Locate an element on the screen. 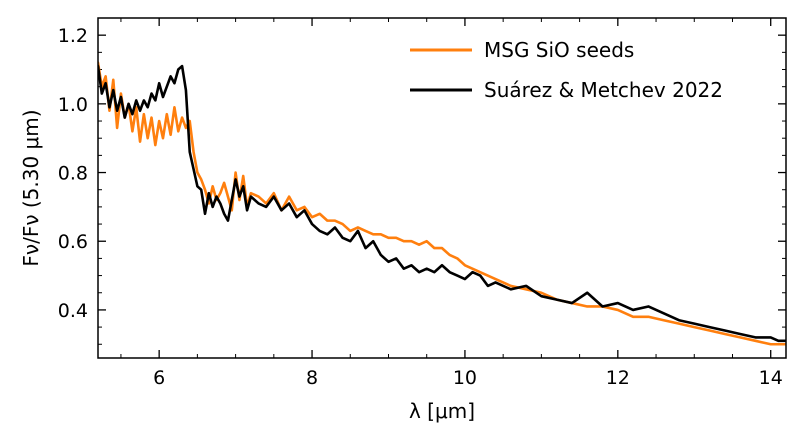 The width and height of the screenshot is (806, 446). y-tick-label: 1.2 is located at coordinates (73, 36).